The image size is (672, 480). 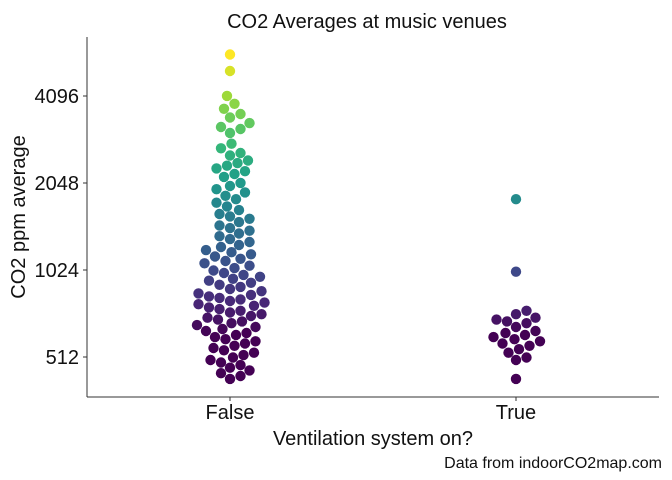 I want to click on x-ticks: False True, so click(x=371, y=410).